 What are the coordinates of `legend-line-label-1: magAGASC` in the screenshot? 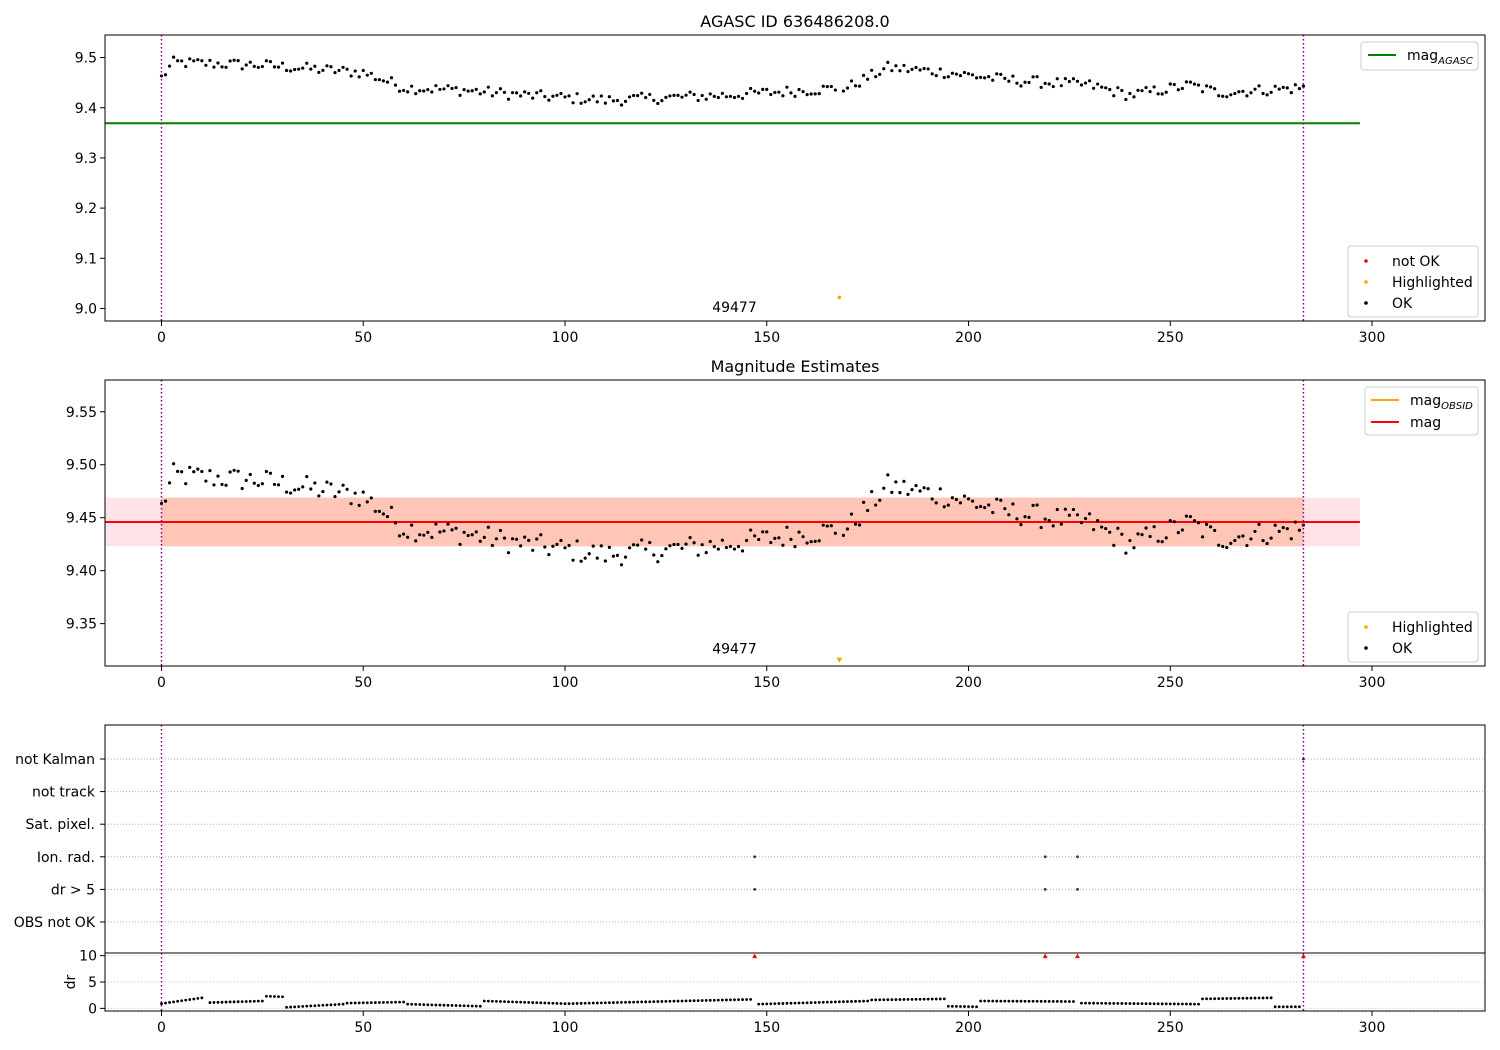 It's located at (1440, 57).